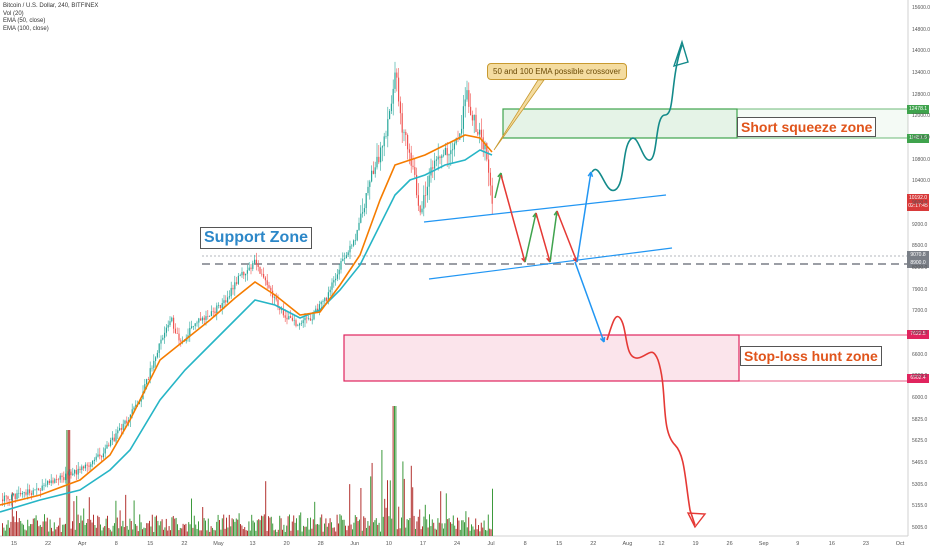 This screenshot has height=550, width=932. Describe the element at coordinates (921, 159) in the screenshot. I see `y-tick-label: 10800.0` at that location.